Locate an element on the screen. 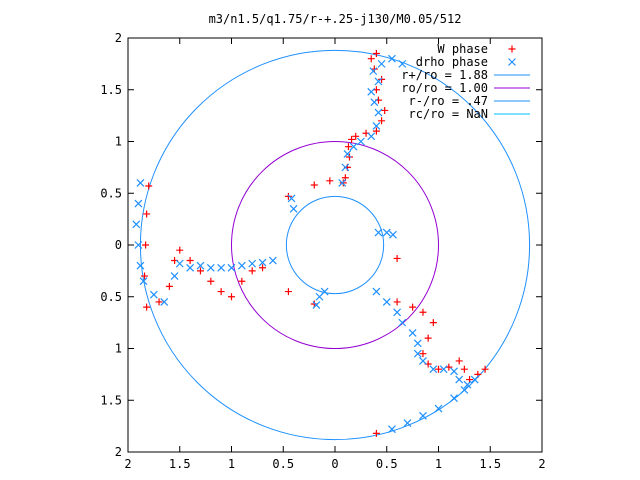  y-tick-label: 1 is located at coordinates (118, 349).